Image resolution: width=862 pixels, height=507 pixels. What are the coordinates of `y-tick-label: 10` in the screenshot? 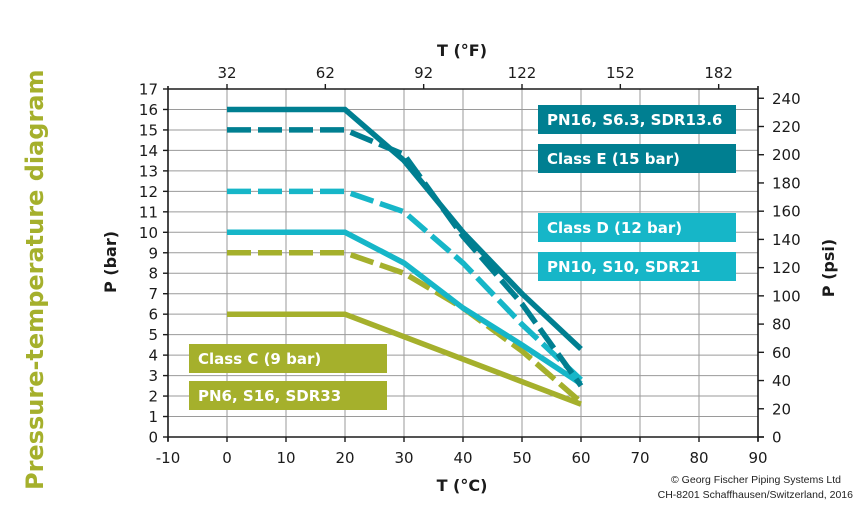 It's located at (148, 233).